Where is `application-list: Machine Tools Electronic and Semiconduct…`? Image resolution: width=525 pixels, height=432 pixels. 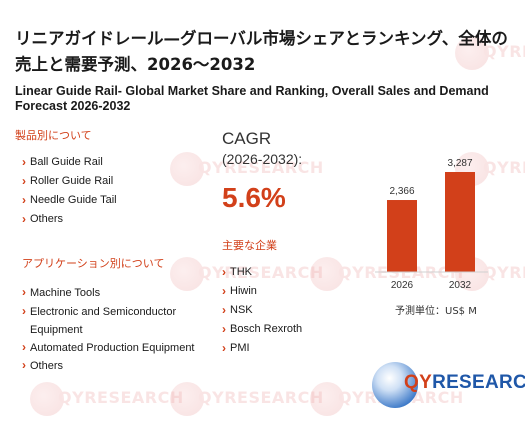
application-list: Machine Tools Electronic and Semiconduct… is located at coordinates (109, 329).